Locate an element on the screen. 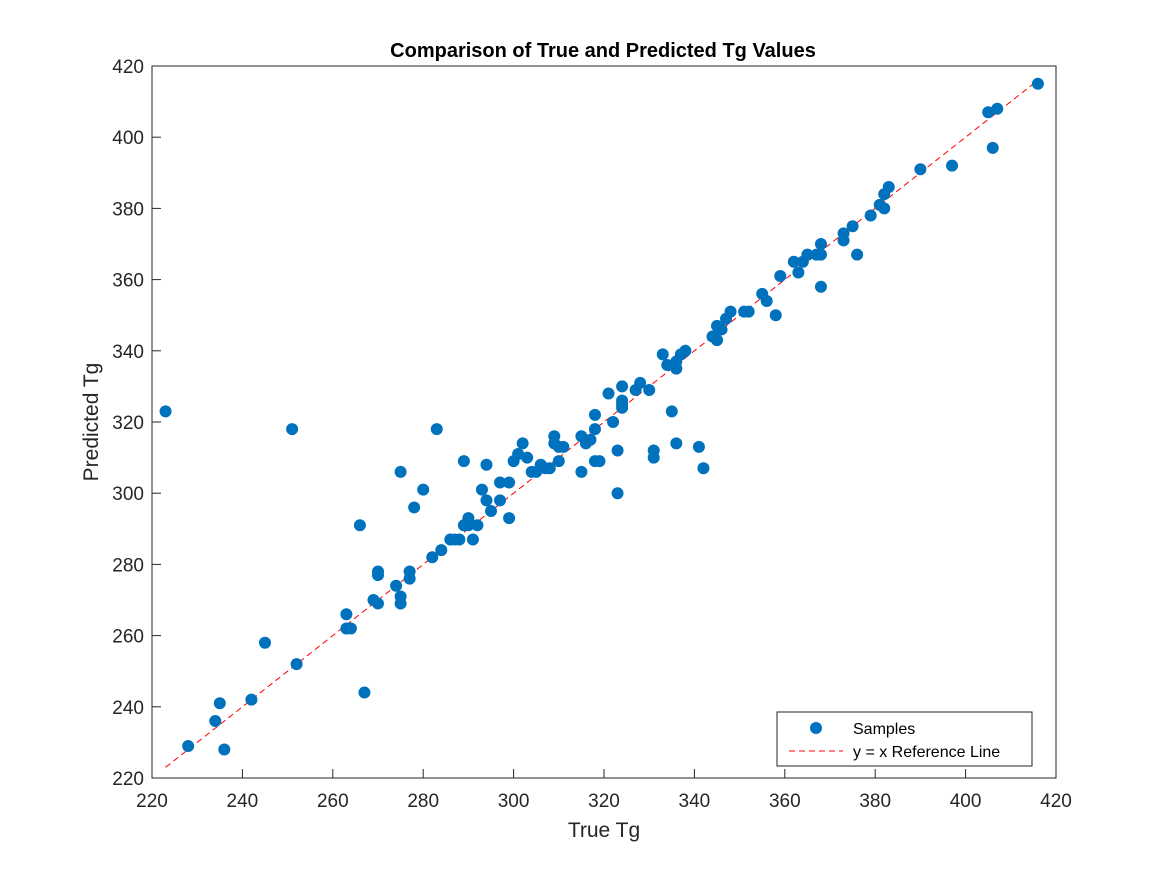 The width and height of the screenshot is (1167, 875). y-tick-label: 220 is located at coordinates (128, 779).